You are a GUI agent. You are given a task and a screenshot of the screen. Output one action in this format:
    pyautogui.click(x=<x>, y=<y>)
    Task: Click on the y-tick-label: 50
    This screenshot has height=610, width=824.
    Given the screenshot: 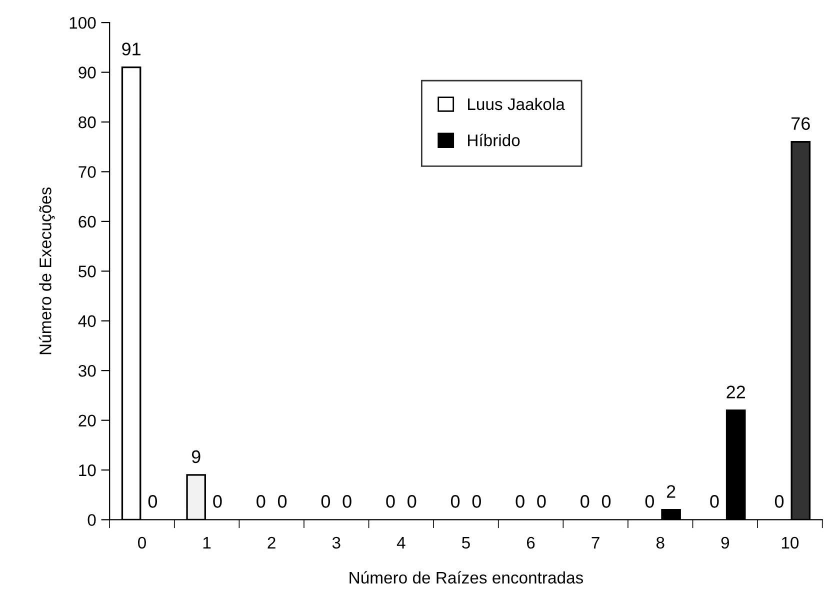 What is the action you would take?
    pyautogui.click(x=87, y=272)
    